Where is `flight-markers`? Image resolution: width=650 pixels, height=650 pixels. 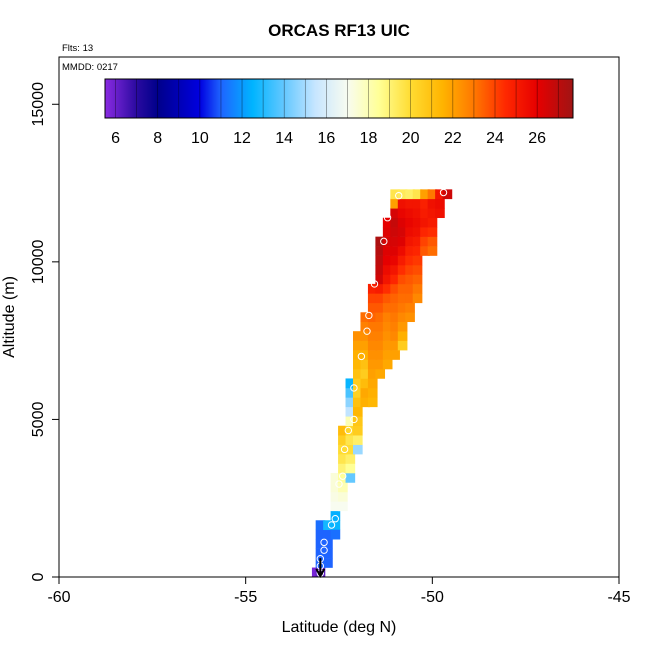 flight-markers is located at coordinates (382, 382).